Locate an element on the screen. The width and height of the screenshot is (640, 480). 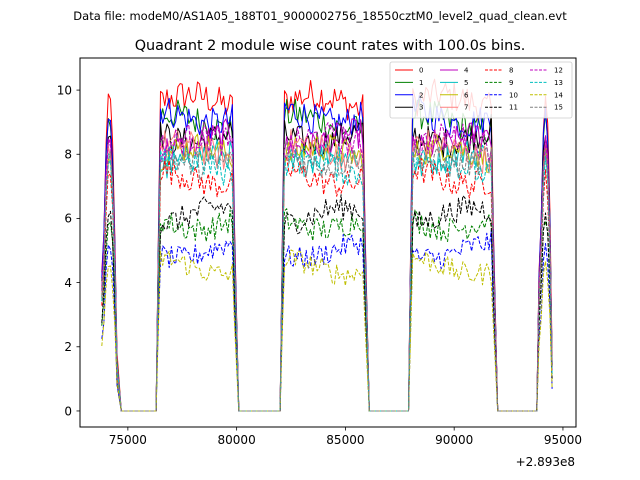
legend-label-8: 8 is located at coordinates (511, 71).